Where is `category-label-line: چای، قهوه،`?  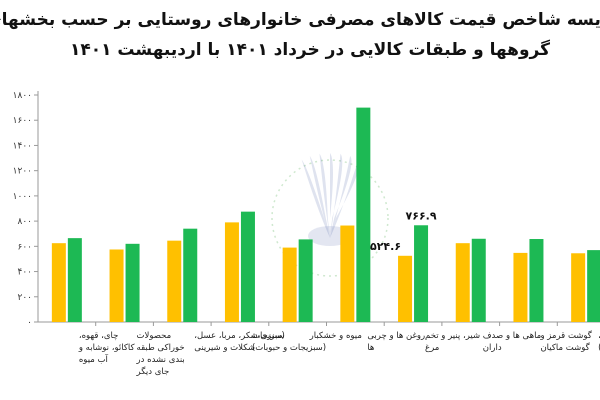
category-label-line: چای، قهوه، is located at coordinates (99, 336).